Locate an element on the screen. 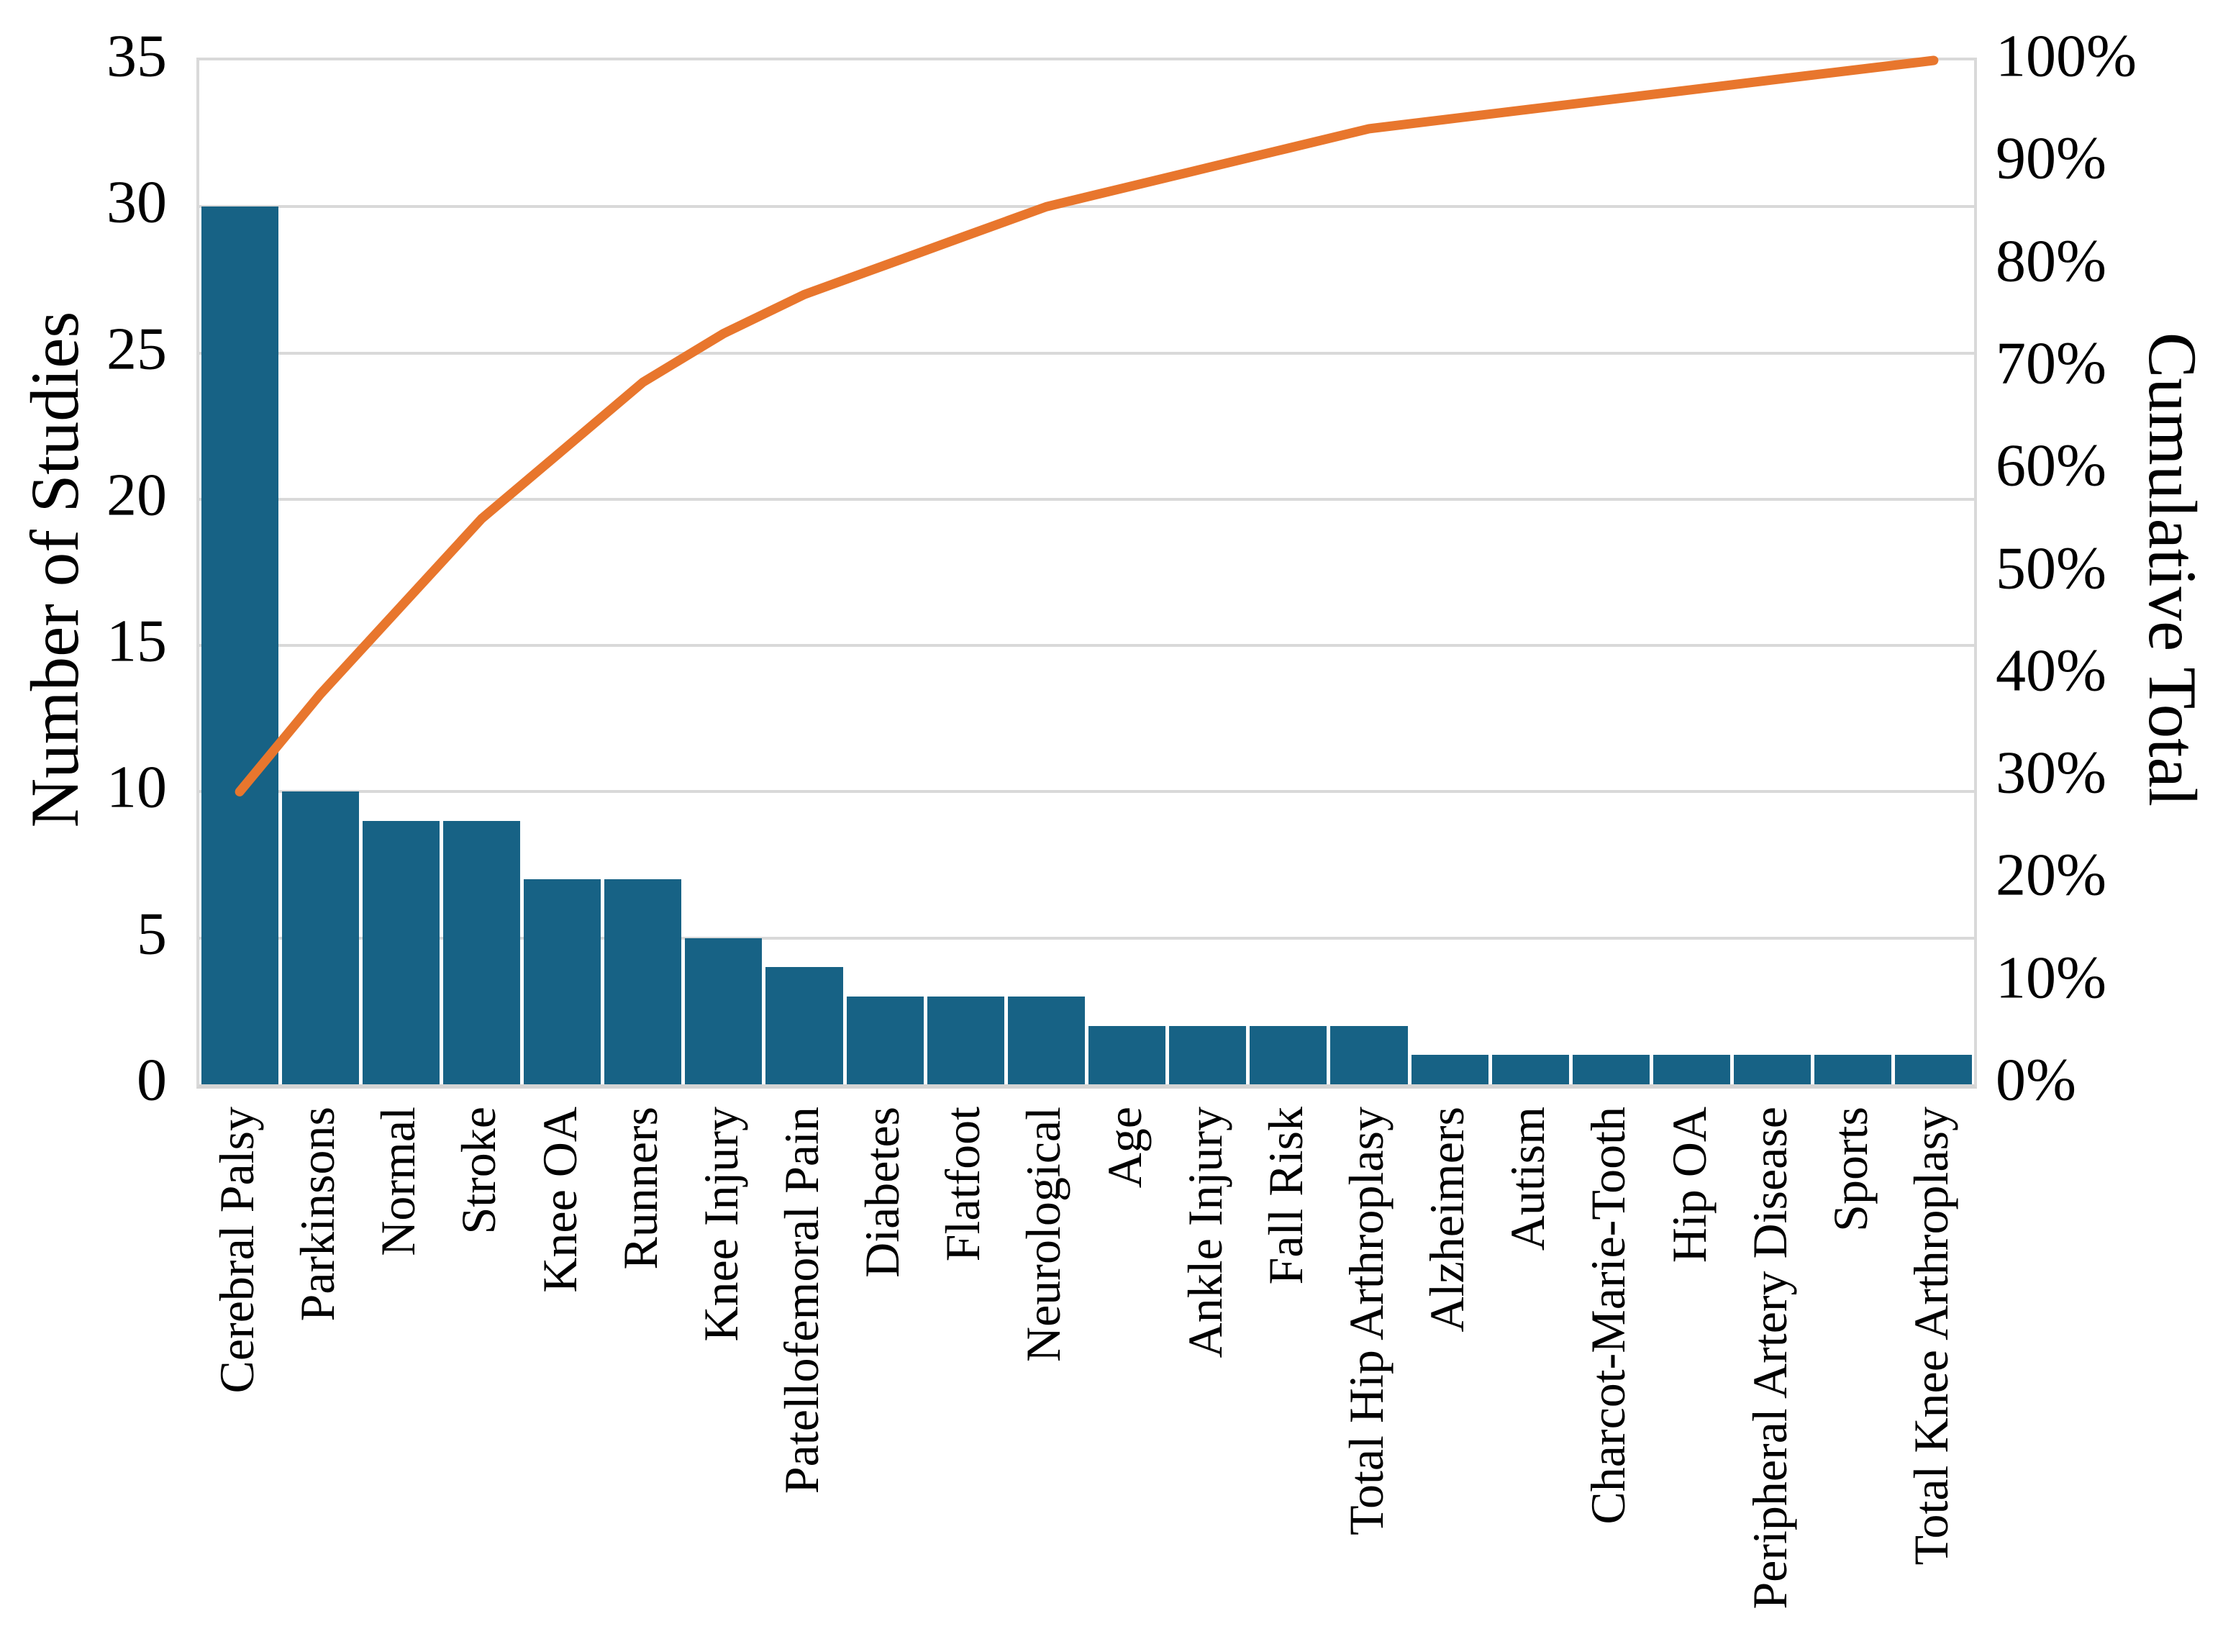 This screenshot has width=2223, height=1652. right-axis-tick-labels: 0% 10% 20% 30% 40% 50% 60% 70% 80% 90% 100% is located at coordinates (2108, 568).